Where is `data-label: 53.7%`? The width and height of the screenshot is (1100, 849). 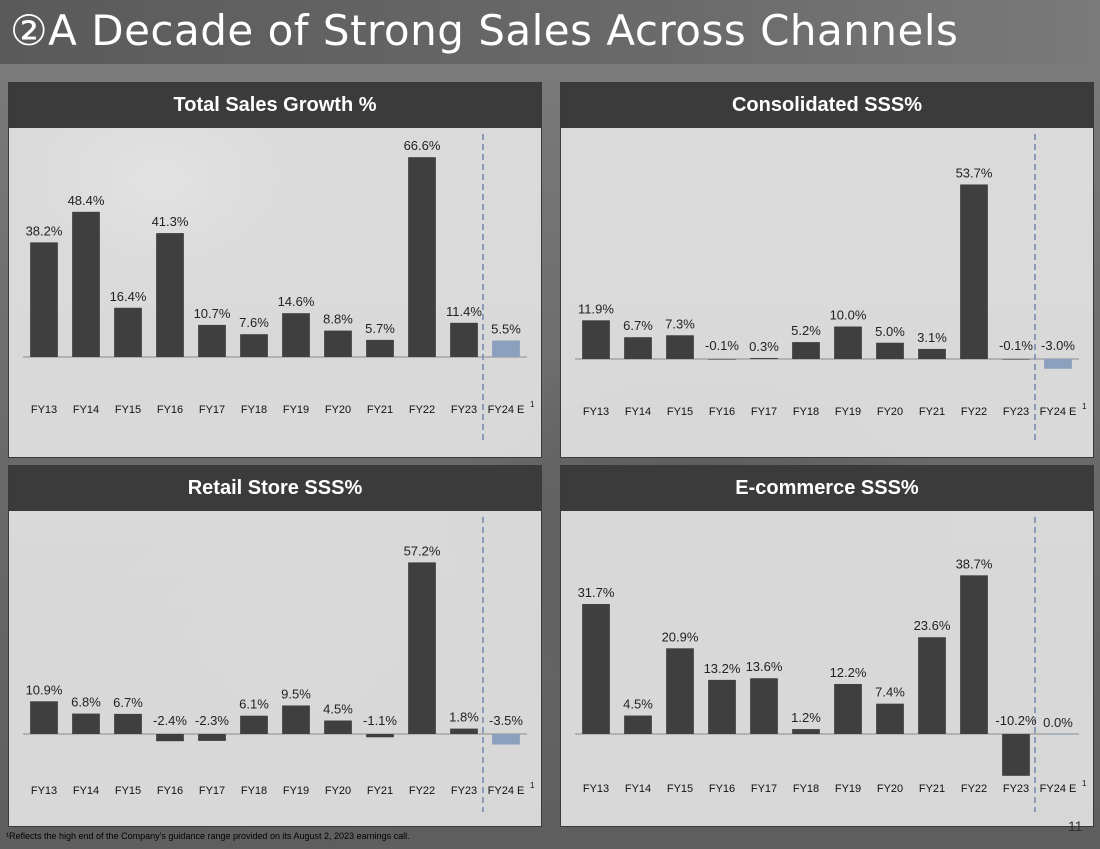 data-label: 53.7% is located at coordinates (974, 172).